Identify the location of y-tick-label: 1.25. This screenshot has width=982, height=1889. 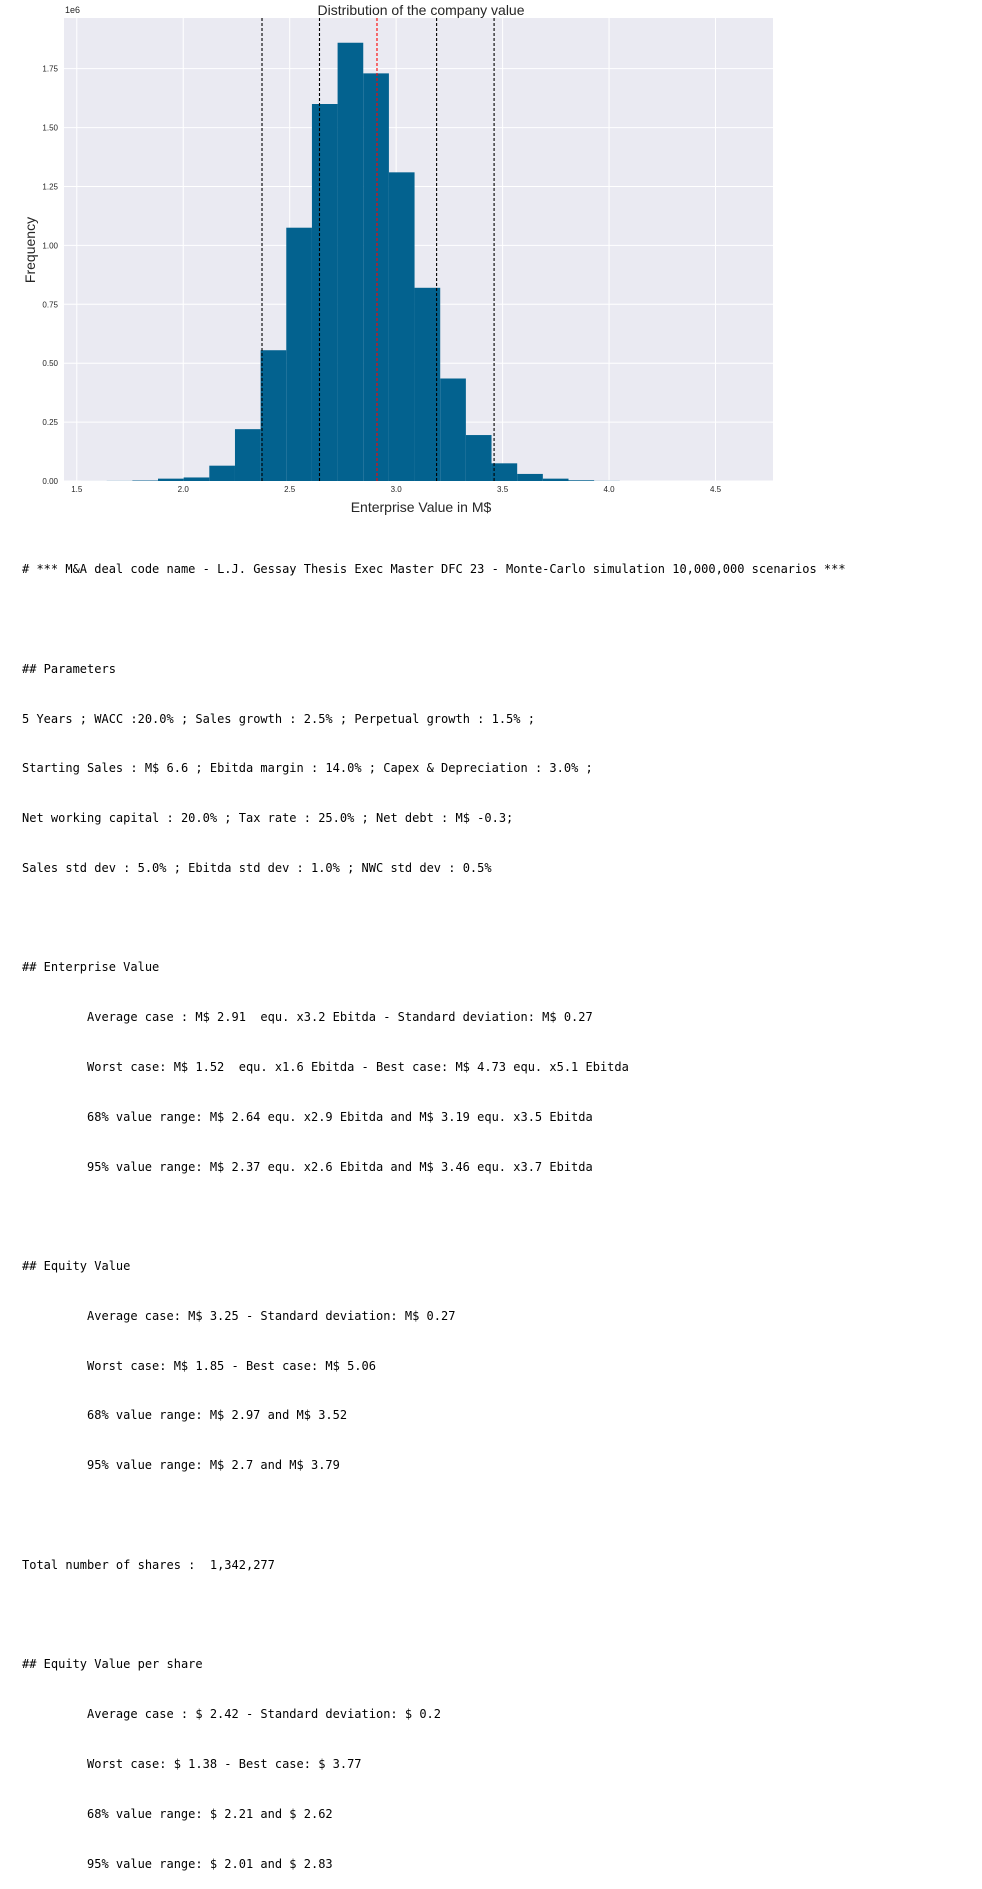
(50, 186).